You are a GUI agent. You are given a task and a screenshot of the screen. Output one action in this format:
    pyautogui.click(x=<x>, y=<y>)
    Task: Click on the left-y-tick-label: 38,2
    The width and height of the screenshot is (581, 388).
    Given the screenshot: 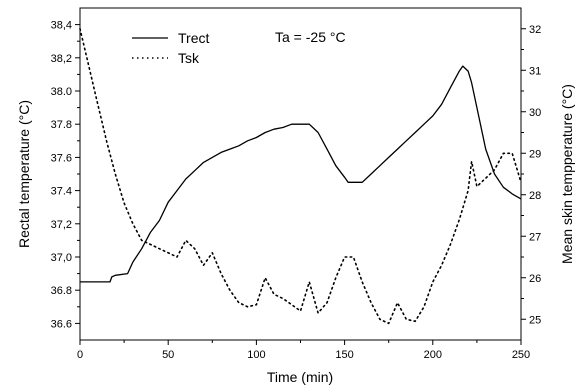 What is the action you would take?
    pyautogui.click(x=61, y=59)
    